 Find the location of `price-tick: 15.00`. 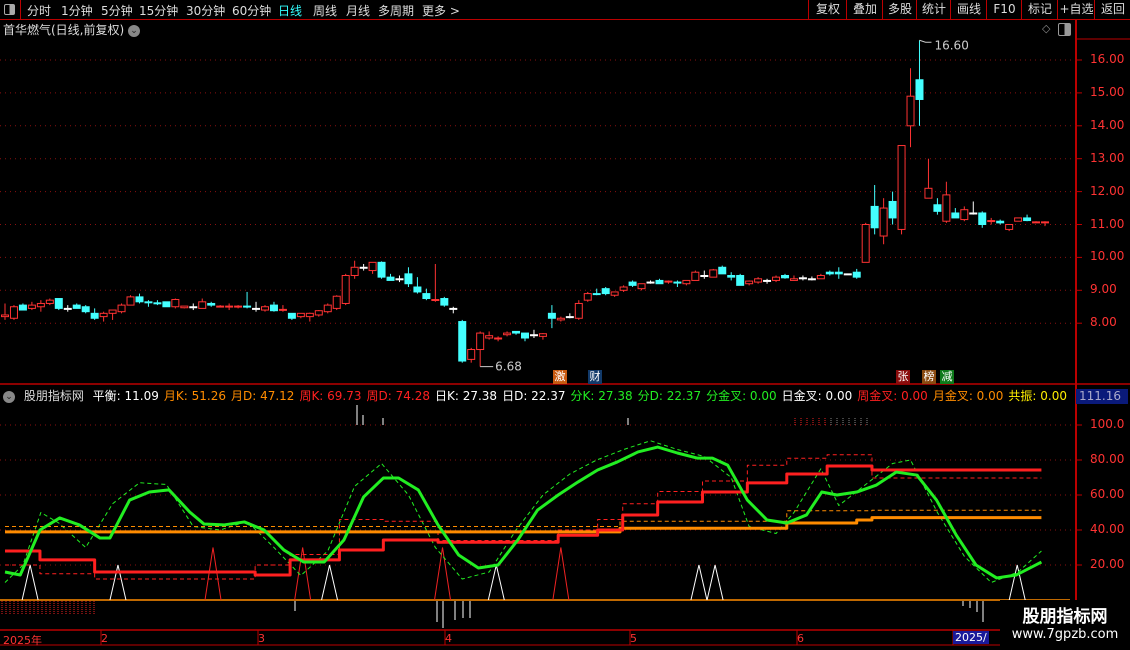

price-tick: 15.00 is located at coordinates (1107, 91).